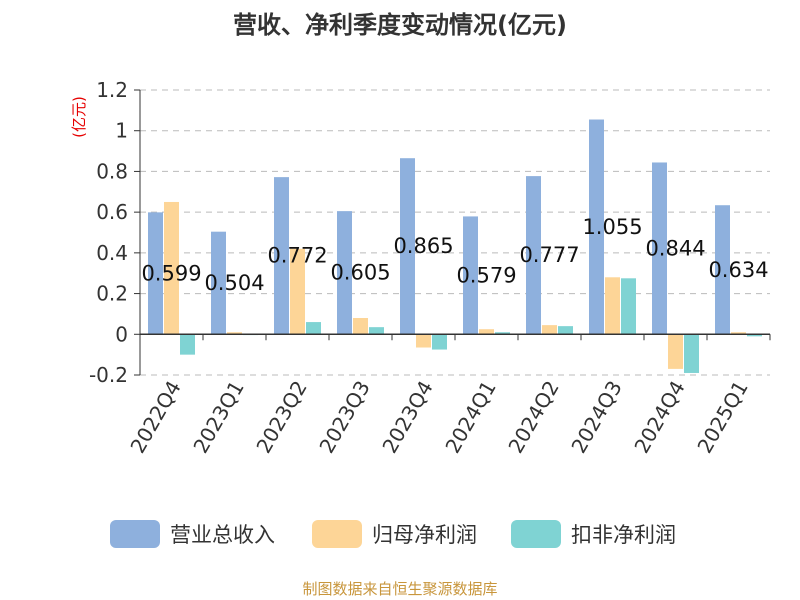 This screenshot has width=800, height=600. Describe the element at coordinates (623, 535) in the screenshot. I see `legend-label-2: 扣非净利润` at that location.